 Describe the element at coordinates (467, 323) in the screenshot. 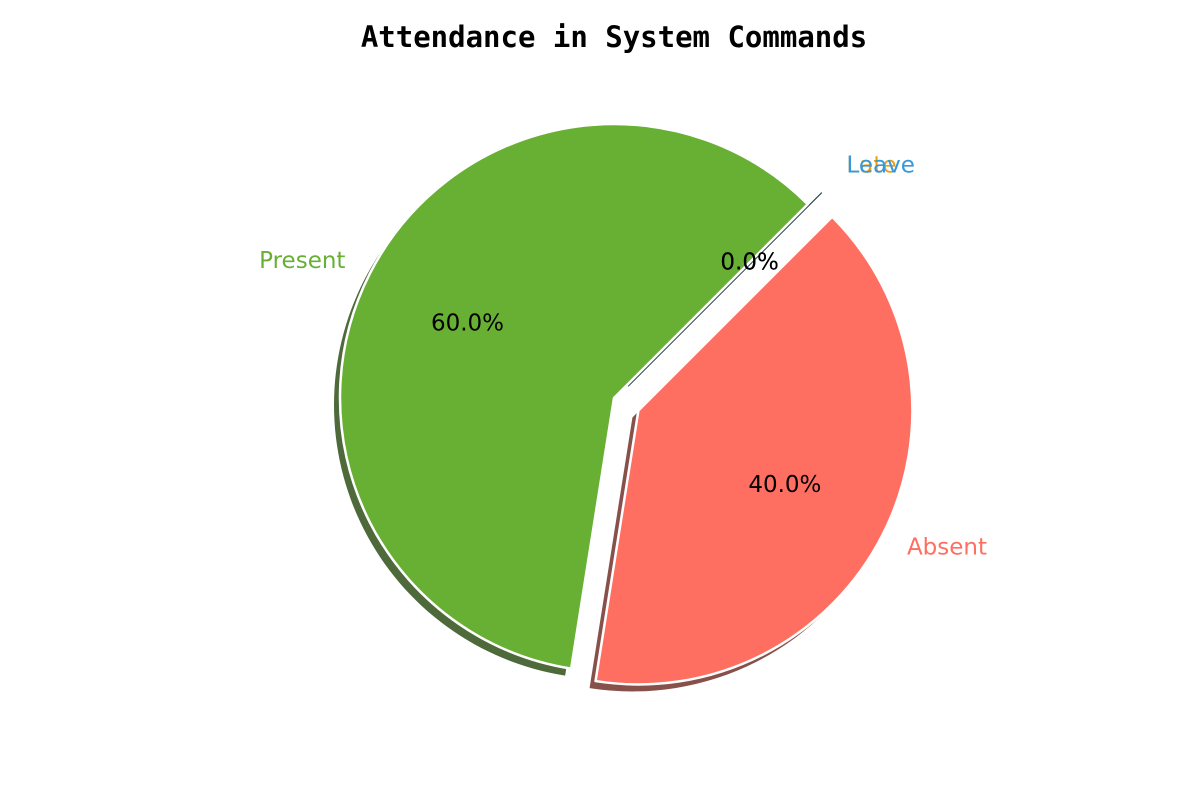

I see `percent-label-present: 60.0%` at that location.